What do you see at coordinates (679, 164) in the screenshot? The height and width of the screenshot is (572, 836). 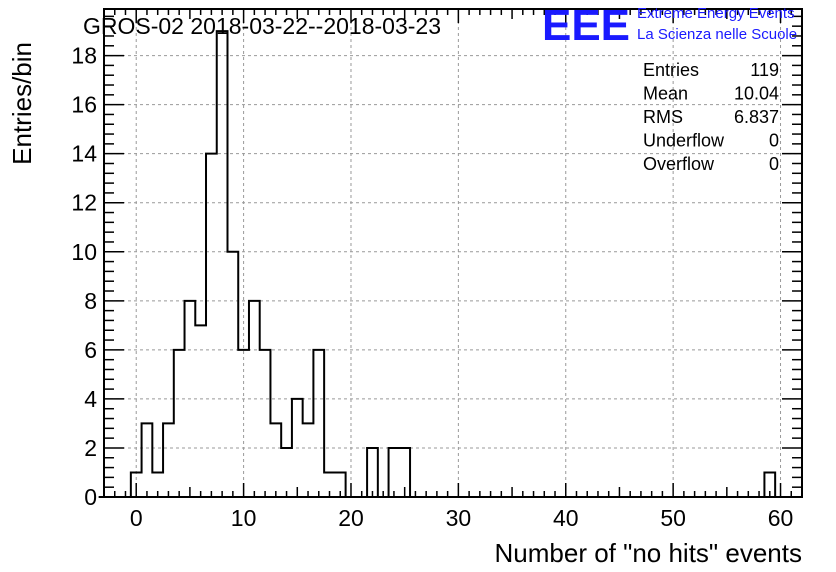 I see `stats-label: Overflow` at bounding box center [679, 164].